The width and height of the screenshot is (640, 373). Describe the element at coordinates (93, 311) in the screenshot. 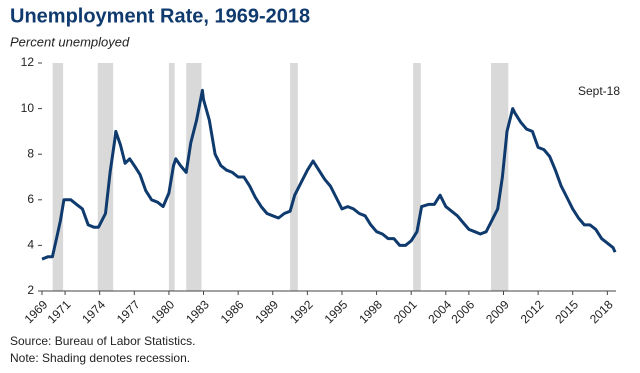

I see `x-tick-label: 1974` at that location.